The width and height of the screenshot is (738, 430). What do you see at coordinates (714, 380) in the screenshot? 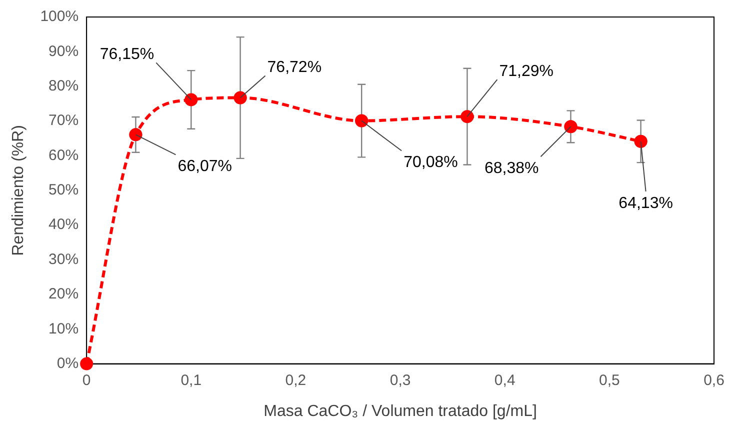
I see `x-tick-label: 0,6` at bounding box center [714, 380].